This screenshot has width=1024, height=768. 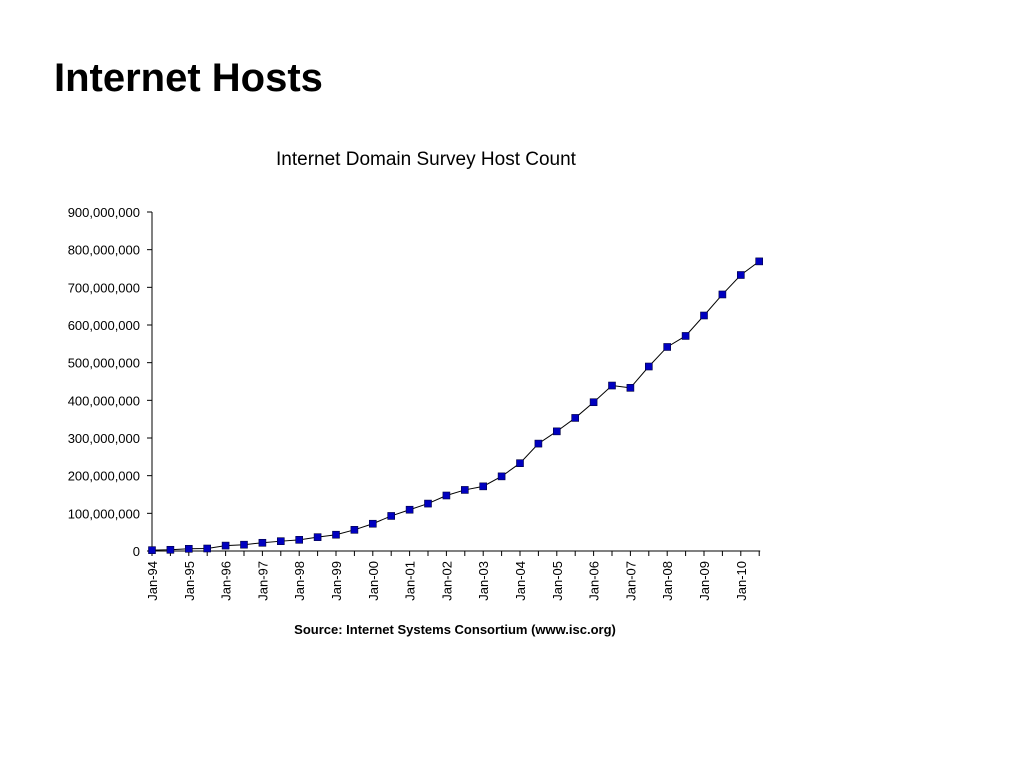 What do you see at coordinates (104, 363) in the screenshot?
I see `y-tick-label: 500,000,000` at bounding box center [104, 363].